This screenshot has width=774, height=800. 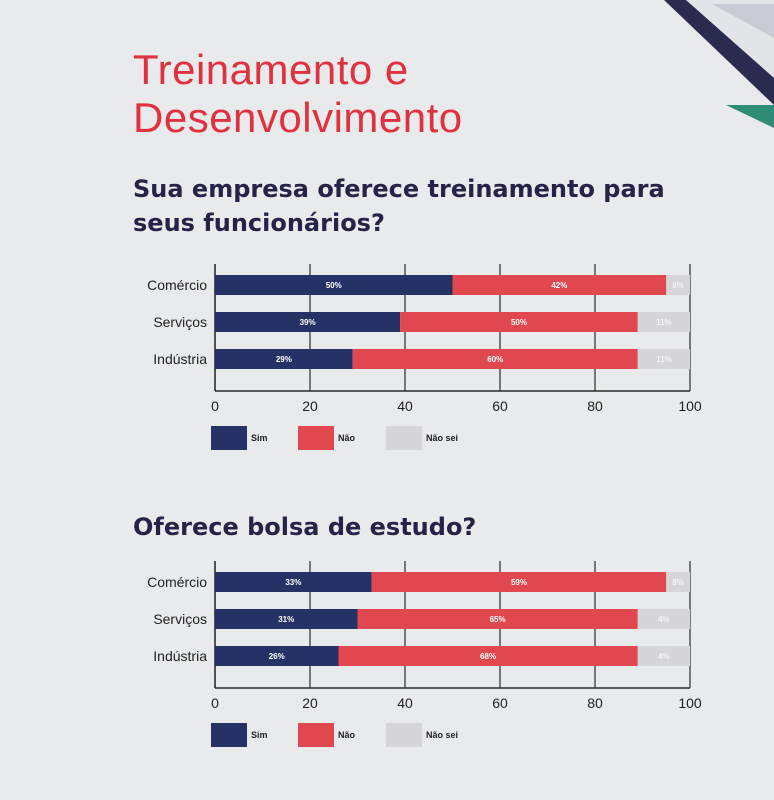 I want to click on page-title-line1: Treinamento e, so click(x=271, y=69).